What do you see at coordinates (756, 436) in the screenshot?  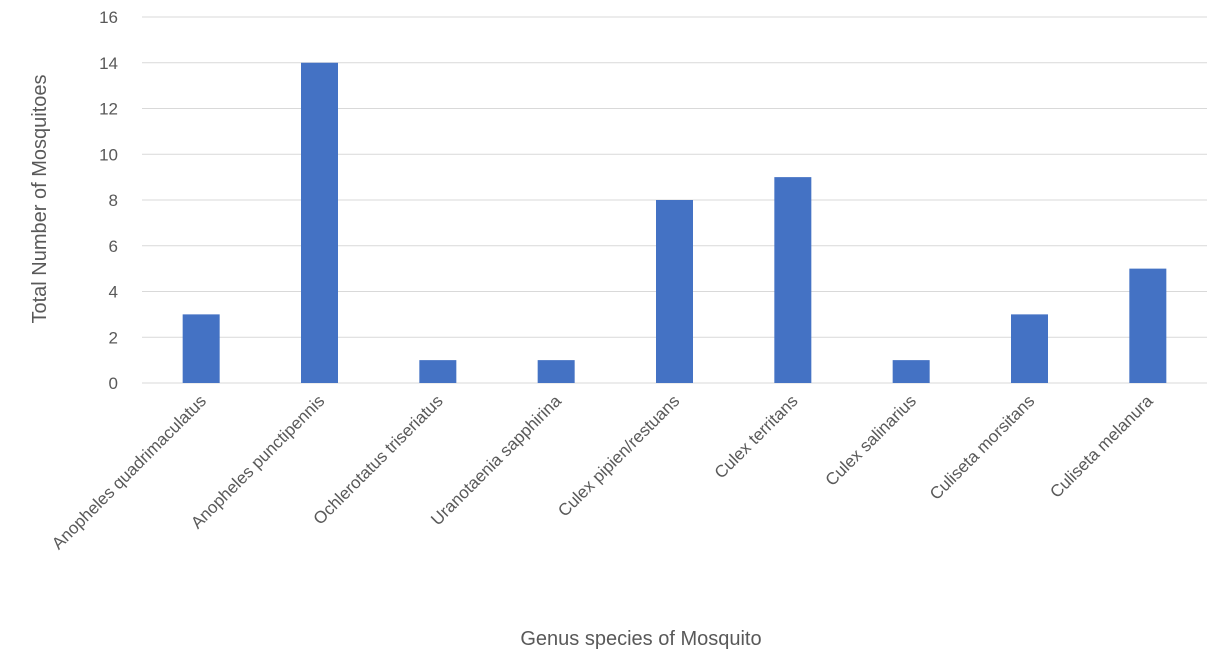 I see `x-tick-label: Culex territans` at bounding box center [756, 436].